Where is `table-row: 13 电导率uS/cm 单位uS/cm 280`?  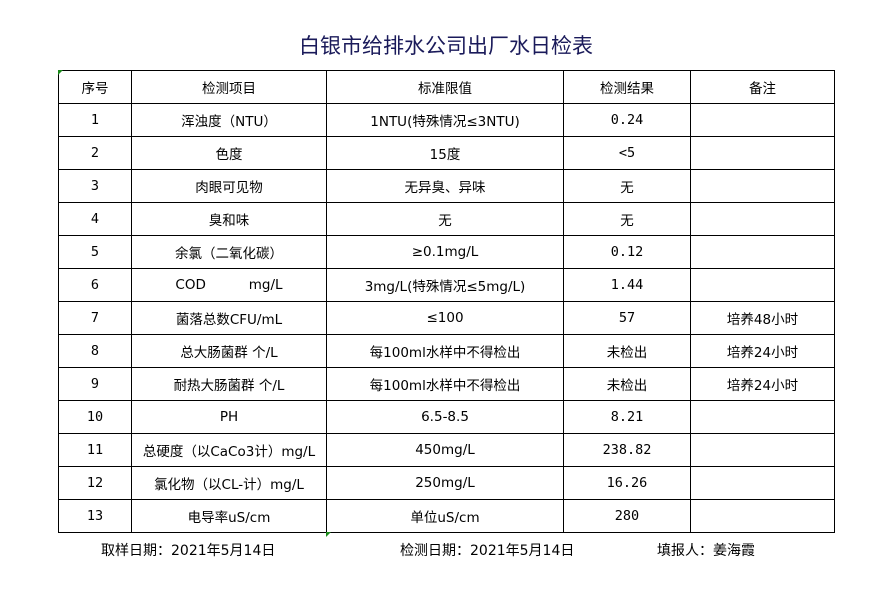 table-row: 13 电导率uS/cm 单位uS/cm 280 is located at coordinates (446, 516).